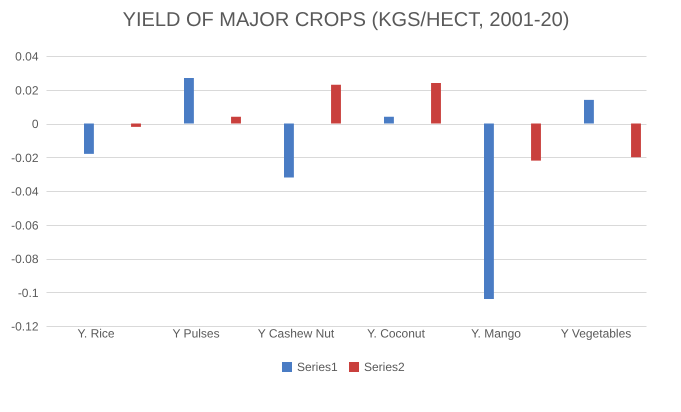  I want to click on y-tick-label: 0.04, so click(27, 57).